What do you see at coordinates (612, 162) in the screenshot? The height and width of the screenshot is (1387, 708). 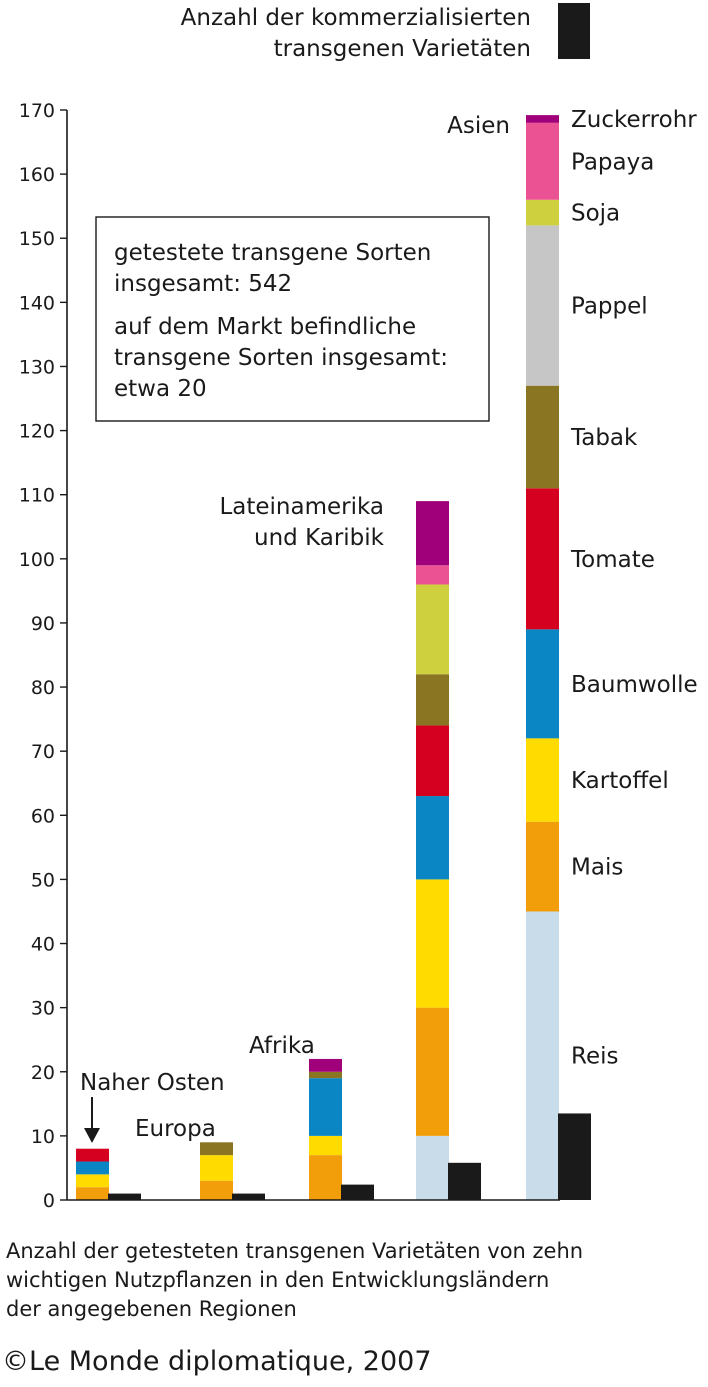 I see `crop-label: Papaya` at bounding box center [612, 162].